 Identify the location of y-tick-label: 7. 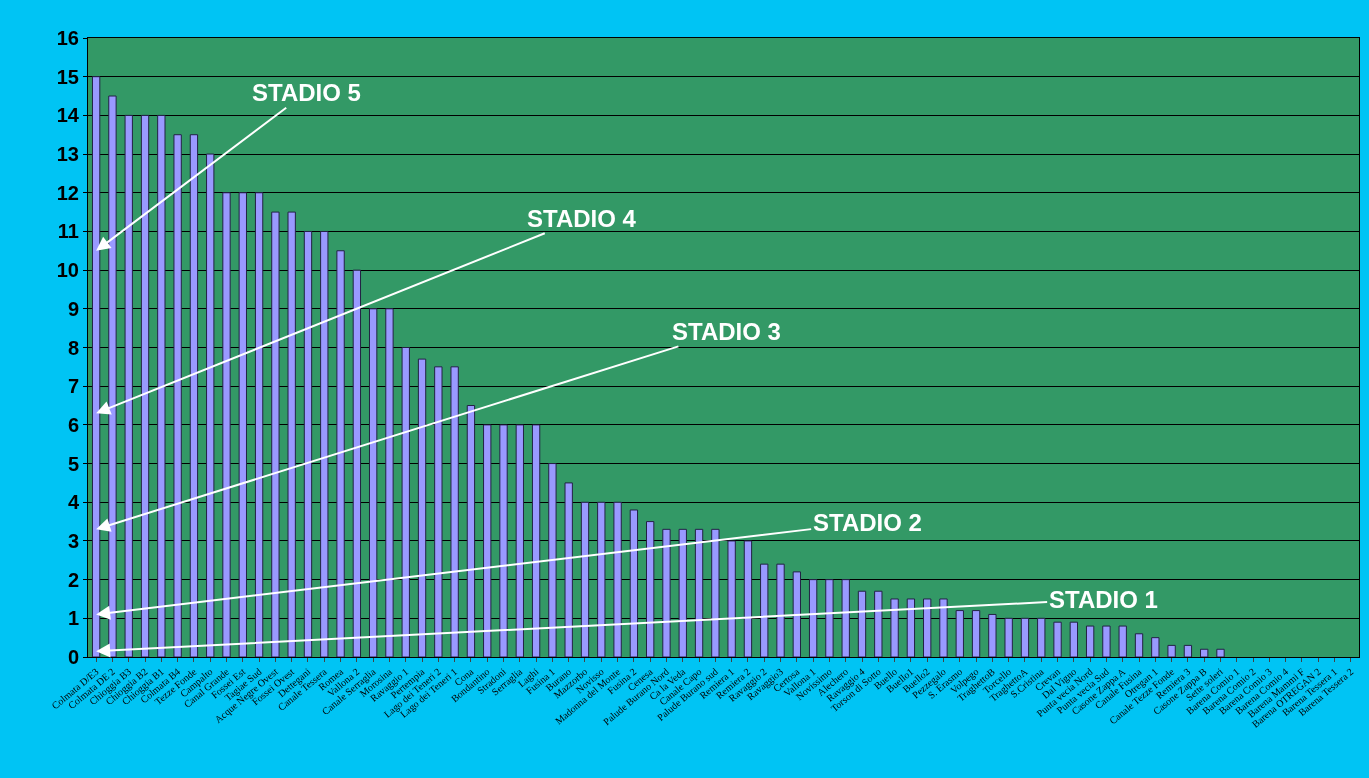
(73, 386).